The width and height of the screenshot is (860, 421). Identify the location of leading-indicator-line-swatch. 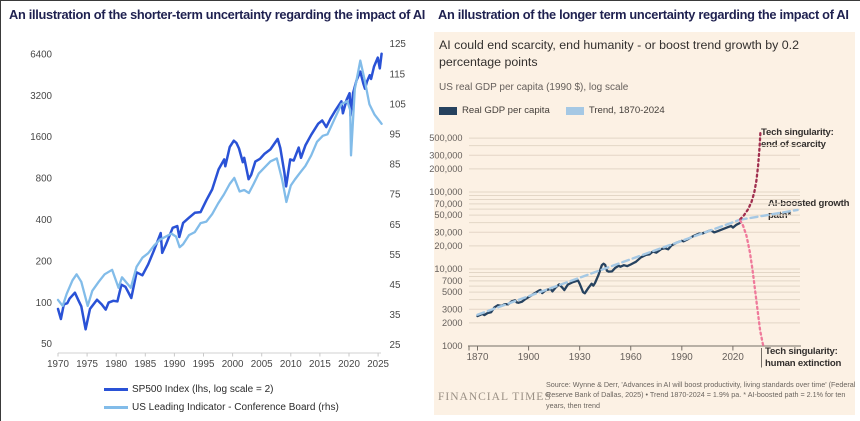
(116, 407).